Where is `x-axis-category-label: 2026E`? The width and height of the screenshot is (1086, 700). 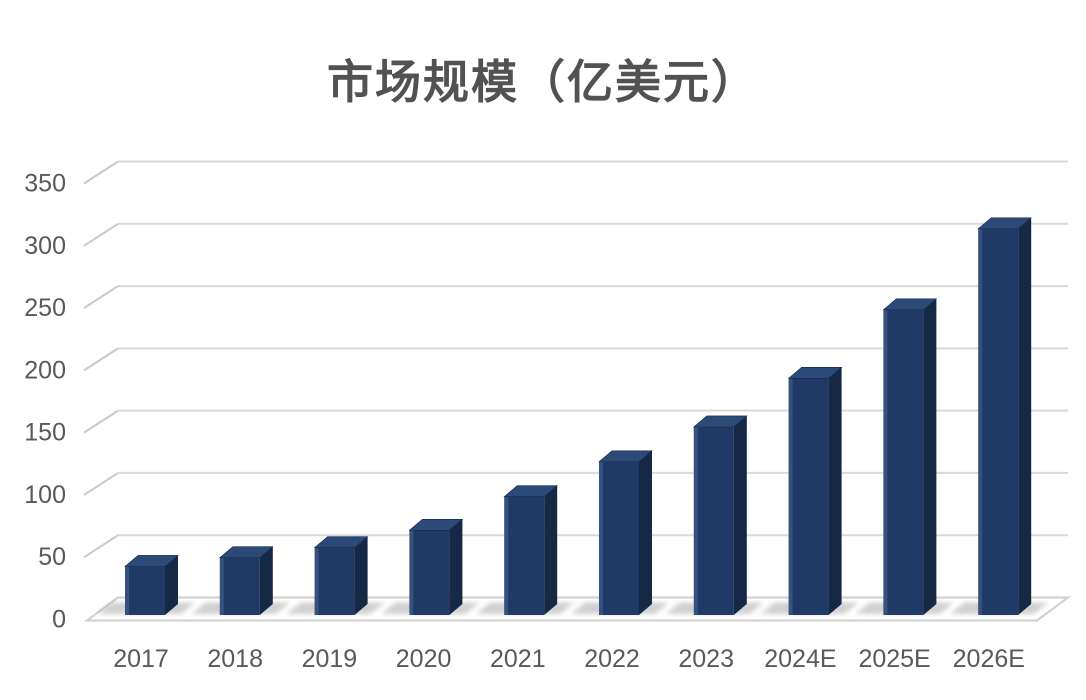 x-axis-category-label: 2026E is located at coordinates (989, 659).